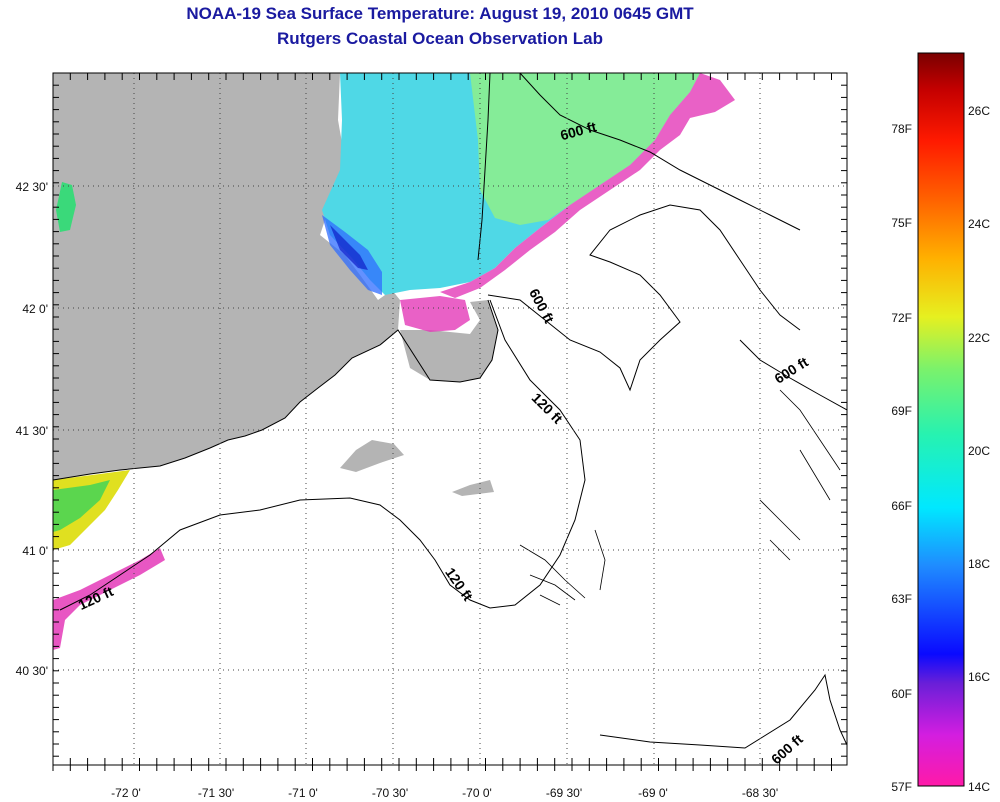  Describe the element at coordinates (760, 793) in the screenshot. I see `lon-label: -68 30'` at that location.